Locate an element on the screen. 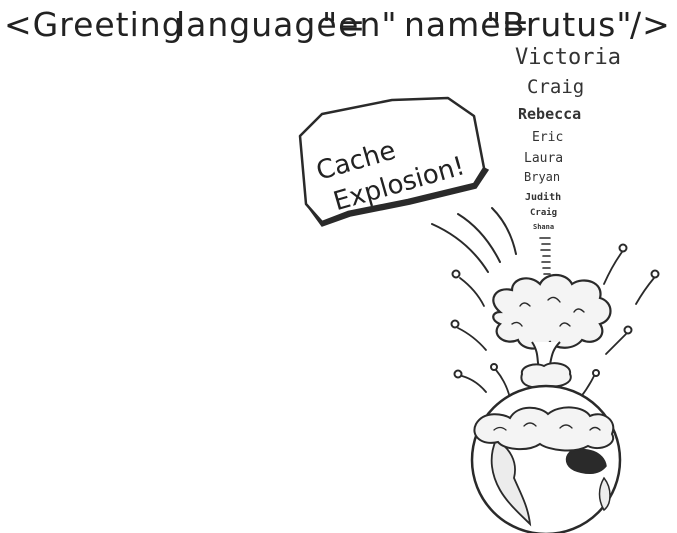 This screenshot has width=677, height=533. debris-particles is located at coordinates (555, 321).